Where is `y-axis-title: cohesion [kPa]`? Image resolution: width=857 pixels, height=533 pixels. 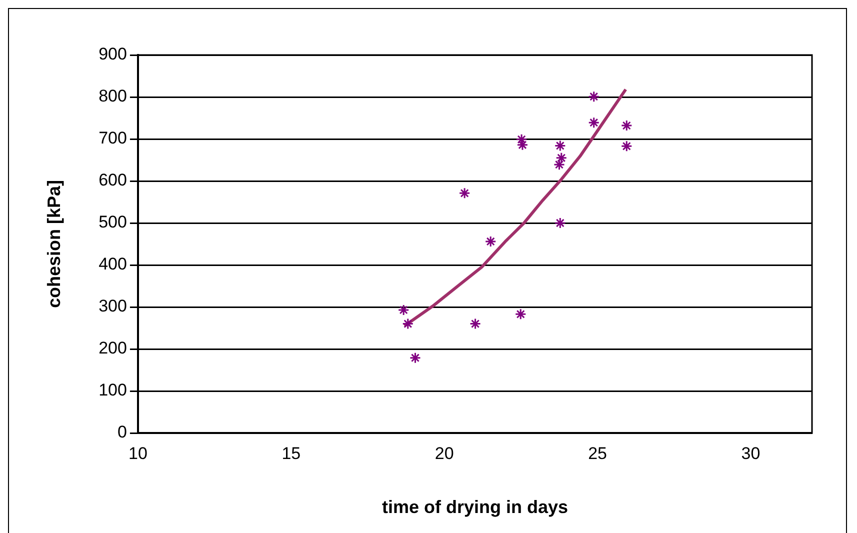 y-axis-title: cohesion [kPa] is located at coordinates (54, 244).